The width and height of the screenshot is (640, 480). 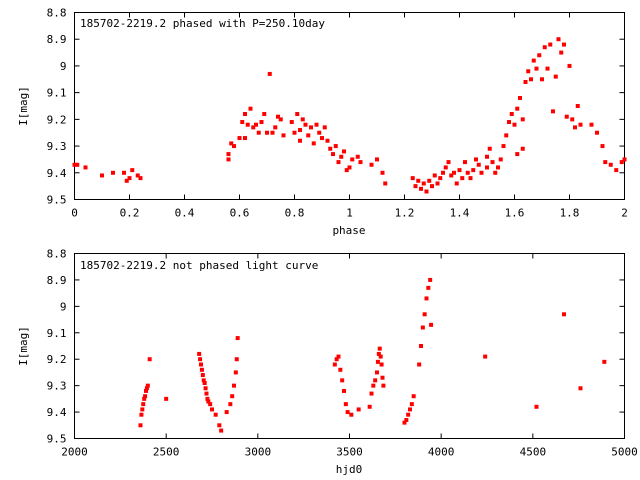 What do you see at coordinates (57, 146) in the screenshot?
I see `y-tick-label: 9.3` at bounding box center [57, 146].